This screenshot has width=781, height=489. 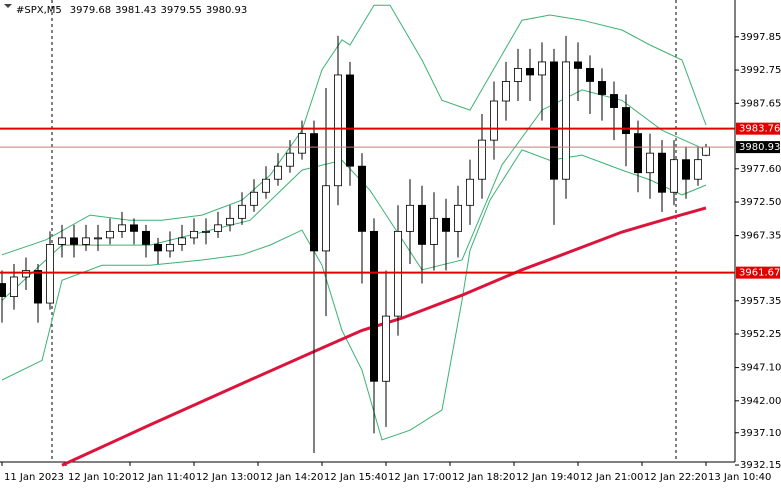 I want to click on y-tick-label: 3952.25, so click(x=760, y=334).